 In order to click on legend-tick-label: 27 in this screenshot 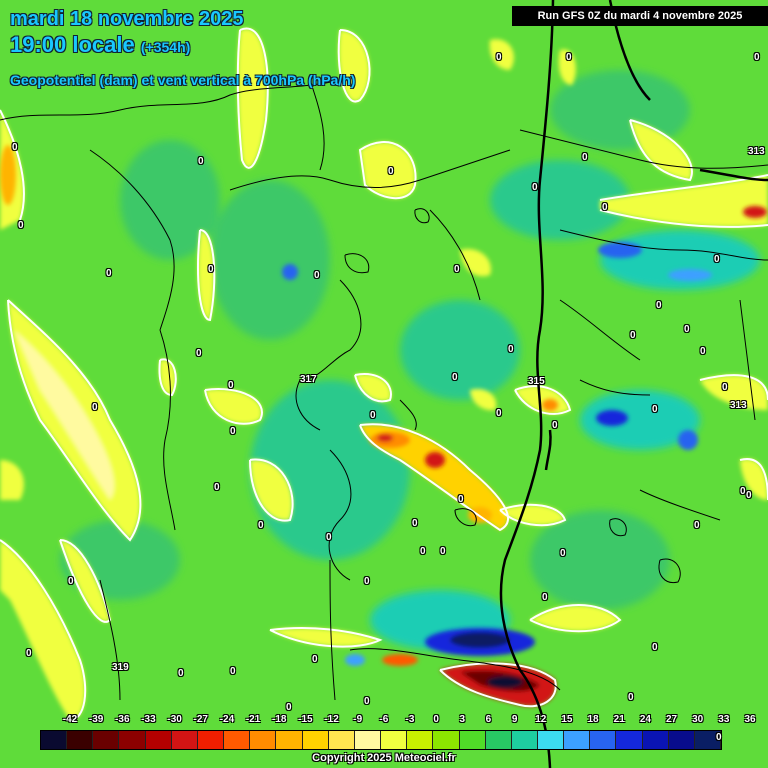, I will do `click(671, 719)`.